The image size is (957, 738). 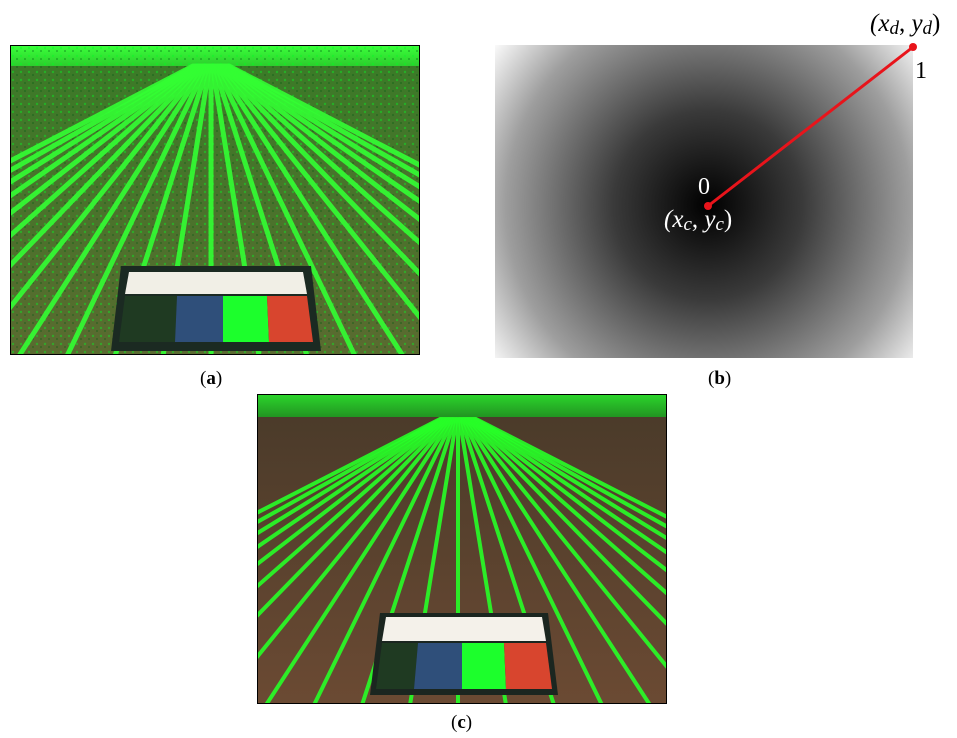 I want to click on panel-c-caption: (c), so click(x=461, y=723).